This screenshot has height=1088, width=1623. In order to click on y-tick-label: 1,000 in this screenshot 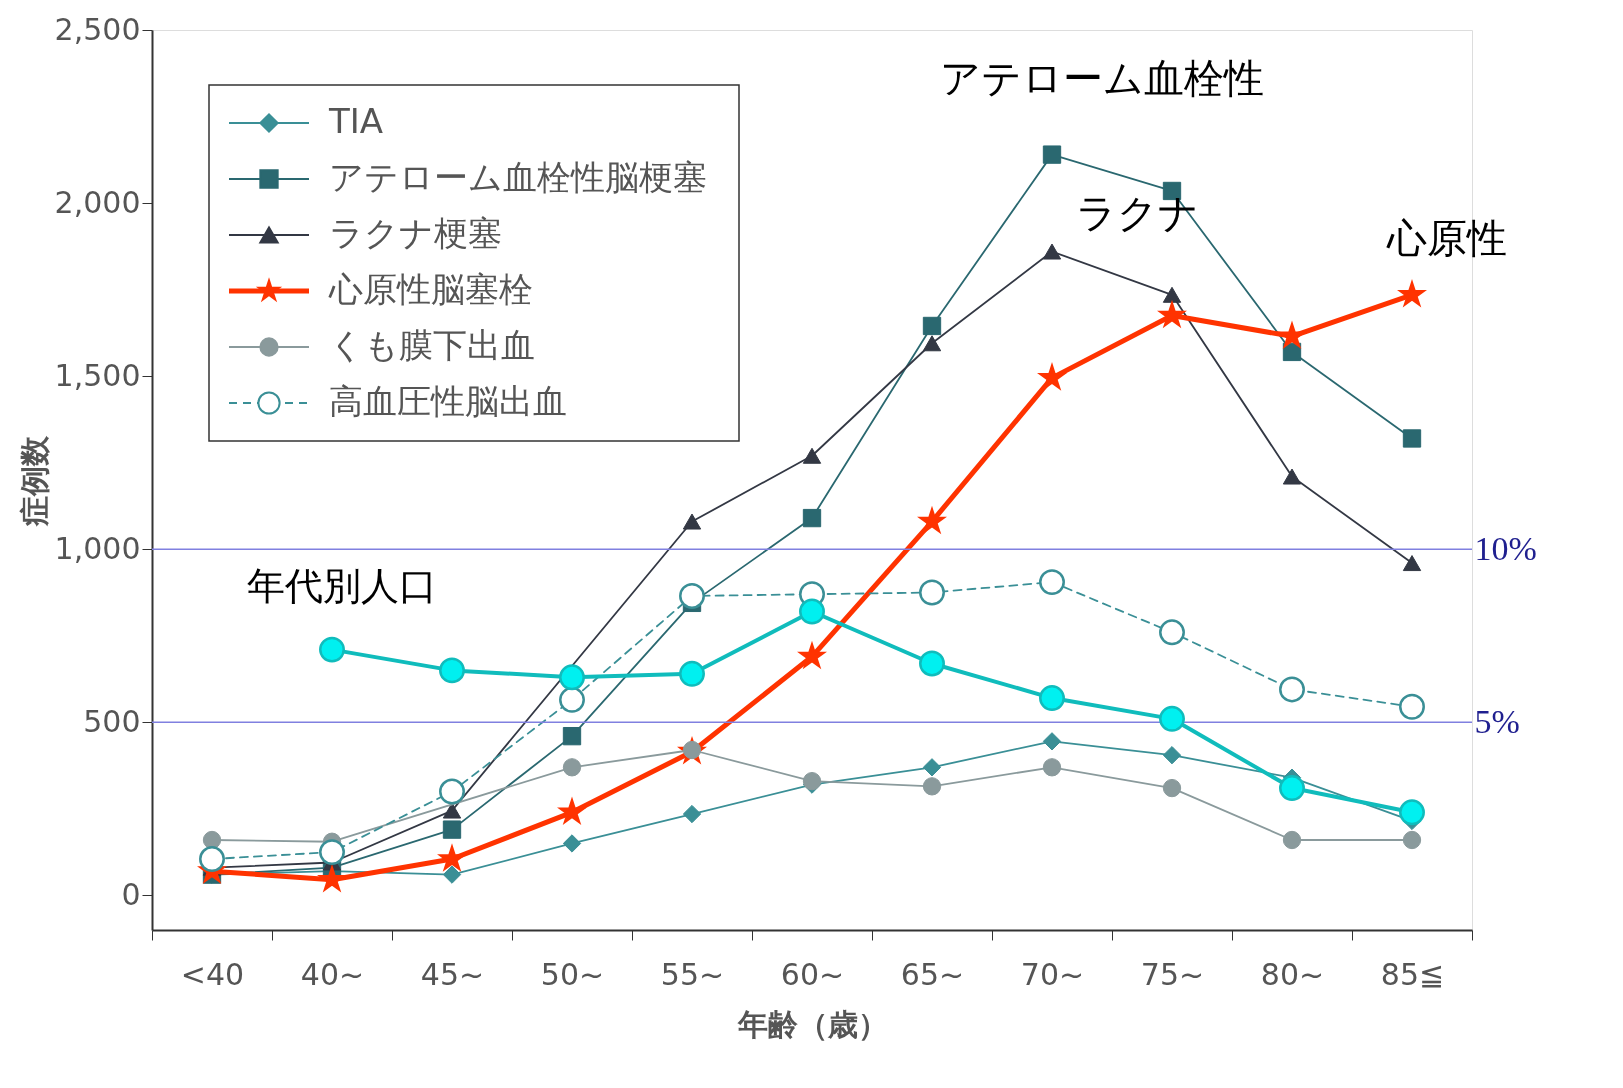, I will do `click(97, 548)`.